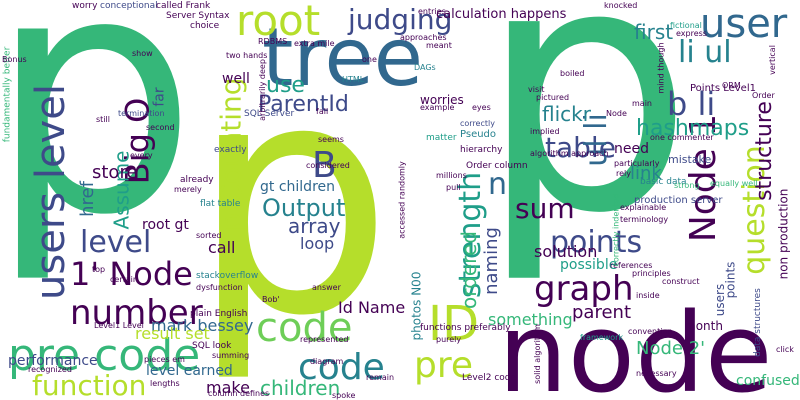 The image size is (800, 400). What do you see at coordinates (85, 6) in the screenshot?
I see `word-worry: worry` at bounding box center [85, 6].